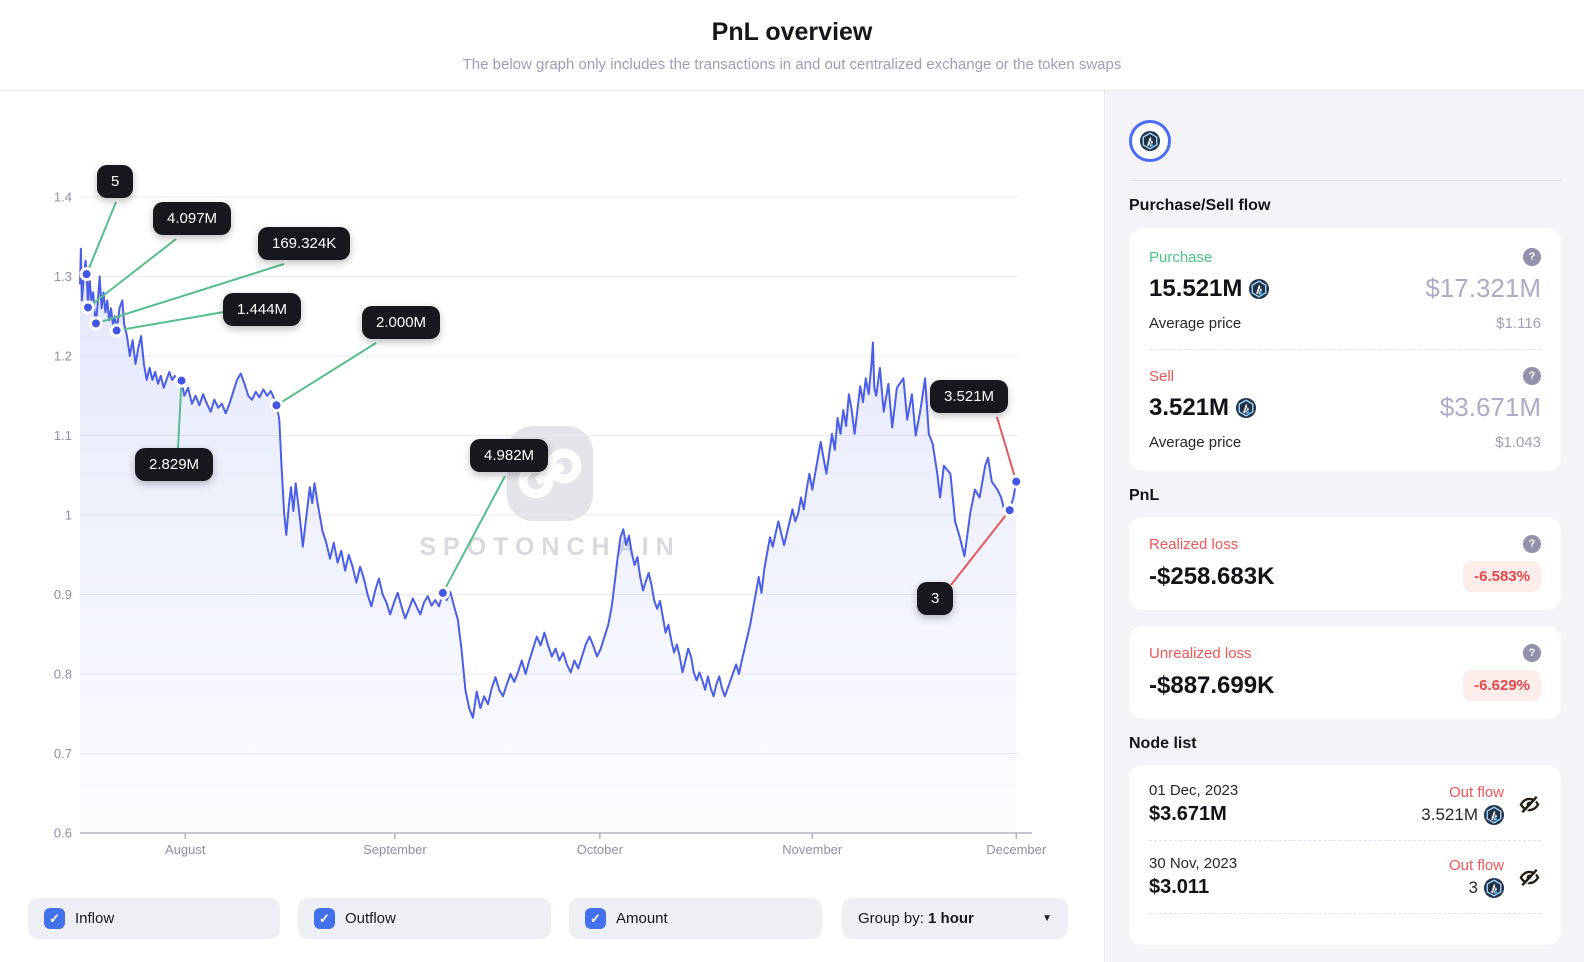 This screenshot has height=962, width=1584. I want to click on pnl-section-title: PnL, so click(1144, 495).